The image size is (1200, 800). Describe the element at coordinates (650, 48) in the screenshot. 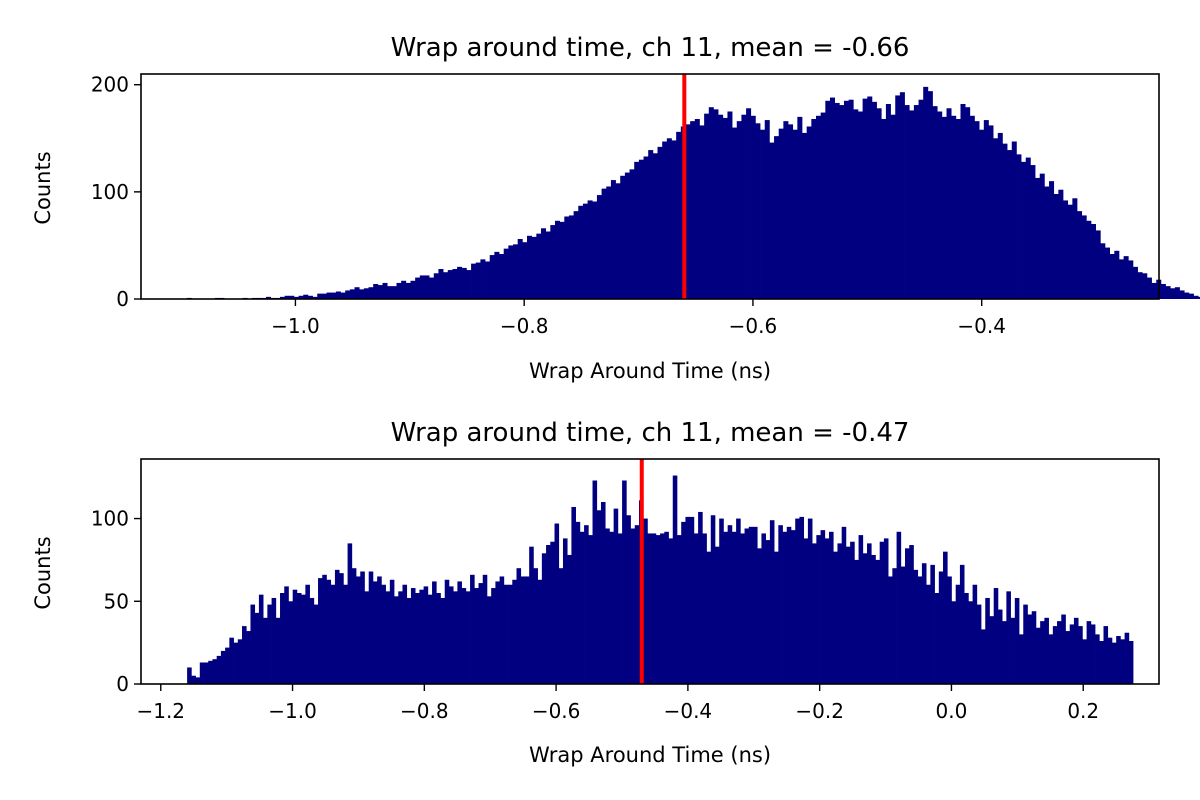

I see `chart-title: Wrap around time, ch 11, mean = -0.66` at that location.